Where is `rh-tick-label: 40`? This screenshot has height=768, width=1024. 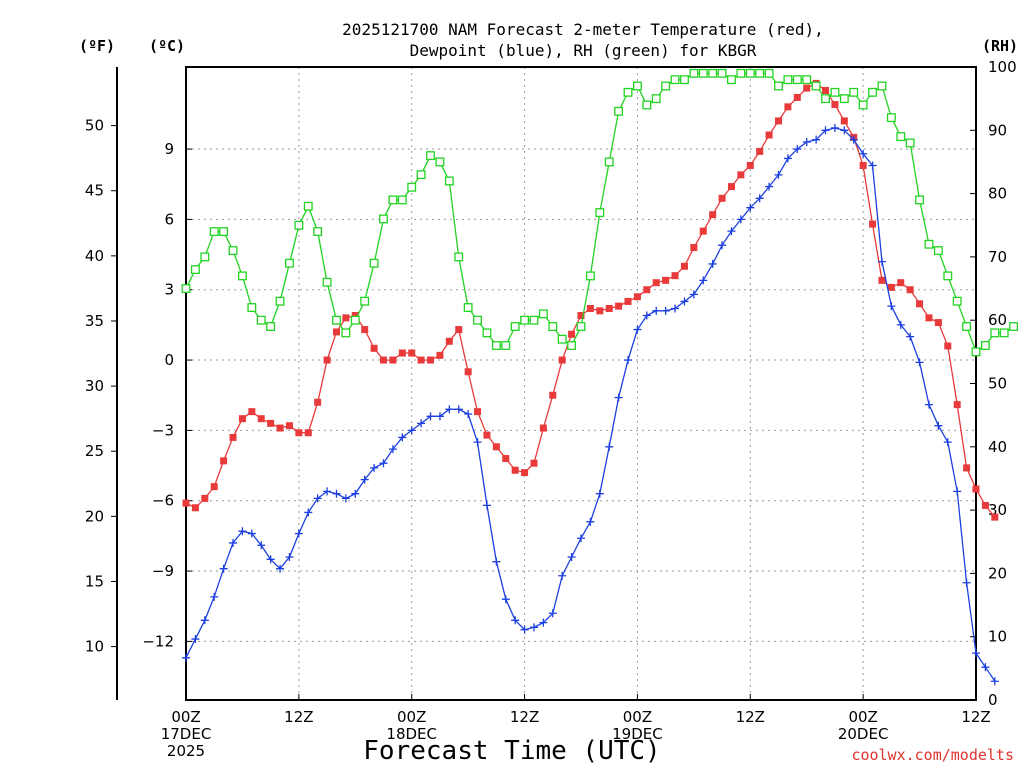
rh-tick-label: 40 is located at coordinates (997, 447).